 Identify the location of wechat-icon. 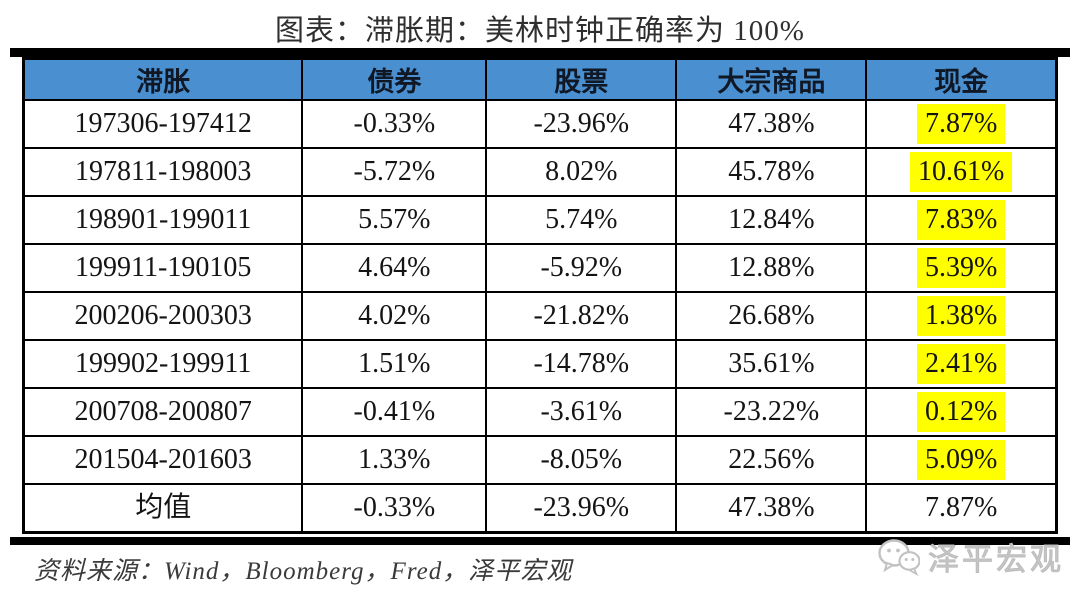
(899, 557).